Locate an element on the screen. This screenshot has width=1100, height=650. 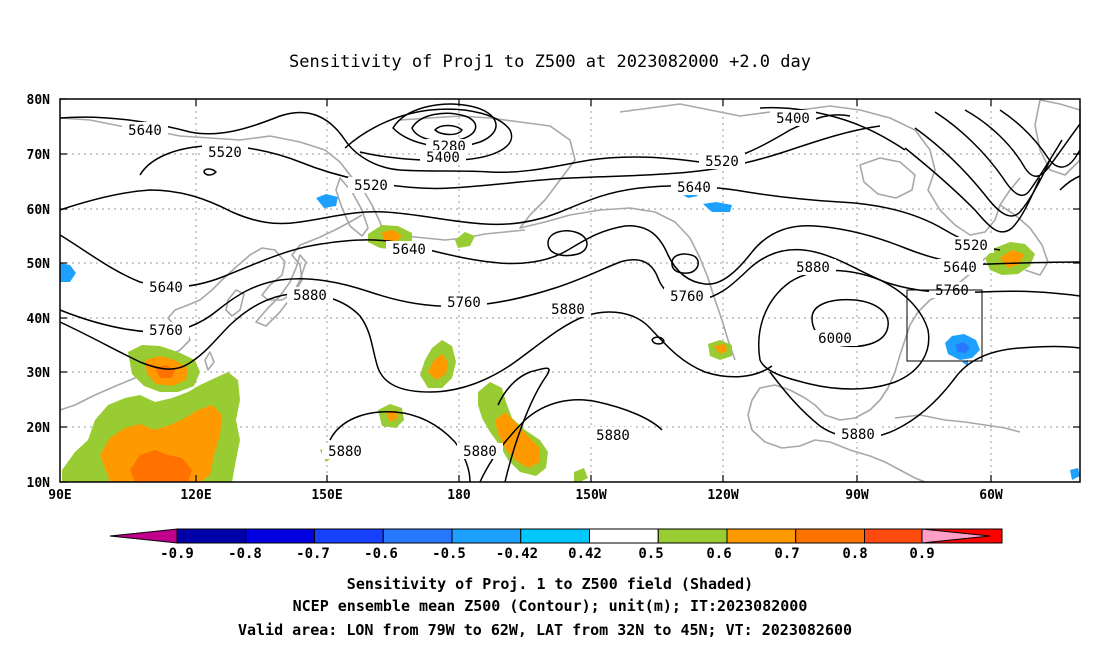
contour-5520-mid is located at coordinates (530, 218).